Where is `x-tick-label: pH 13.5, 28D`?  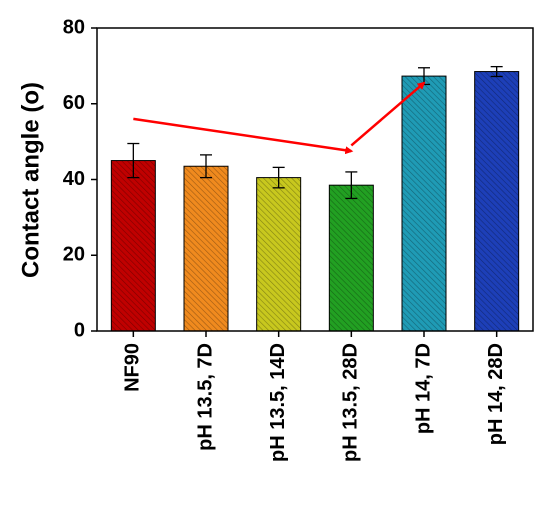
x-tick-label: pH 13.5, 28D is located at coordinates (351, 402).